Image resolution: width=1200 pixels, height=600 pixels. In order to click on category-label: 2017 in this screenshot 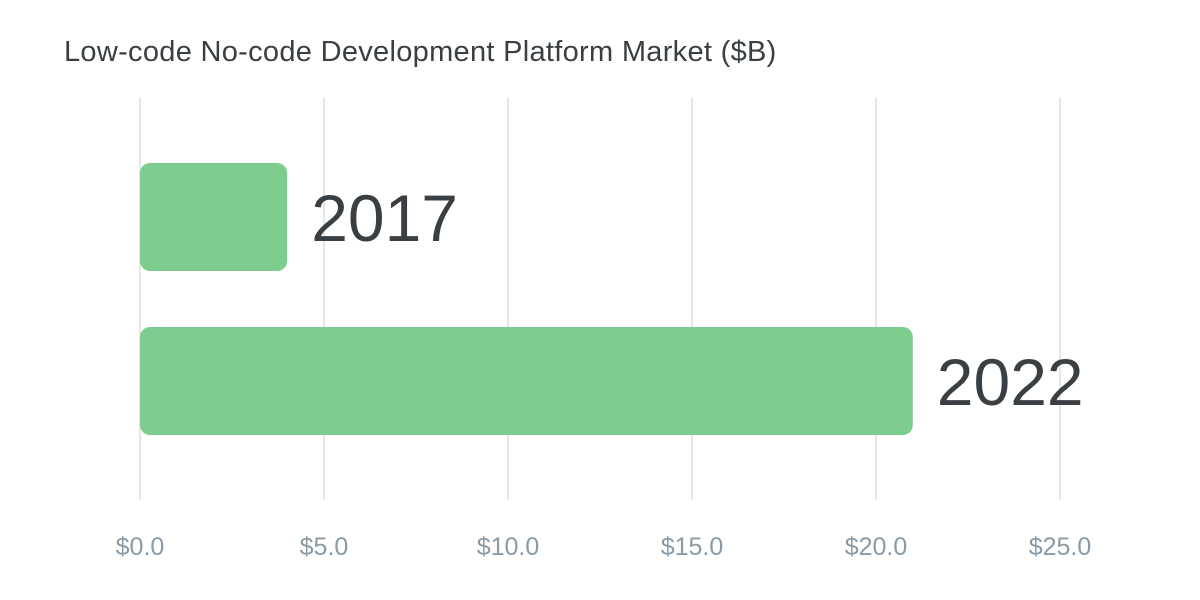, I will do `click(384, 218)`.